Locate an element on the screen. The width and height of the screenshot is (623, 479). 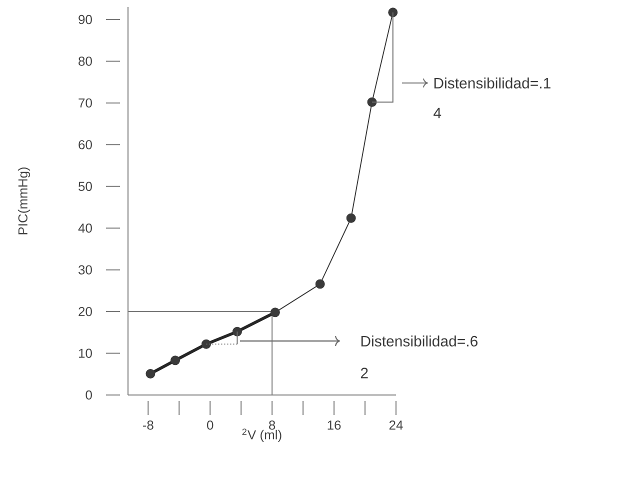
x-tick-label: -8 is located at coordinates (148, 425).